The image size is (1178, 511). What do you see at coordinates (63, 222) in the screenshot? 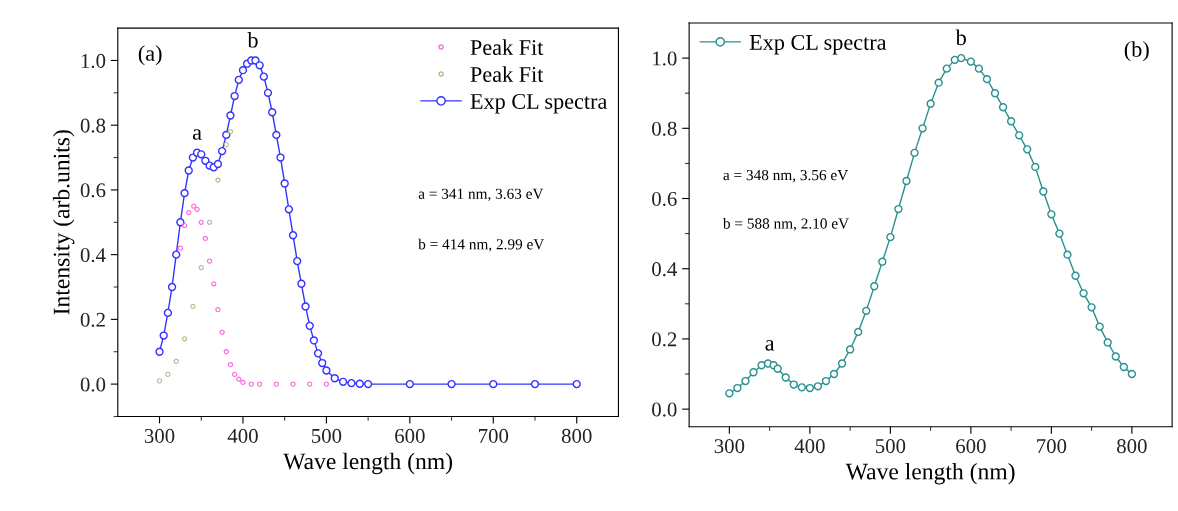
I see `y-axis-title: Intensity (arb.units)` at bounding box center [63, 222].